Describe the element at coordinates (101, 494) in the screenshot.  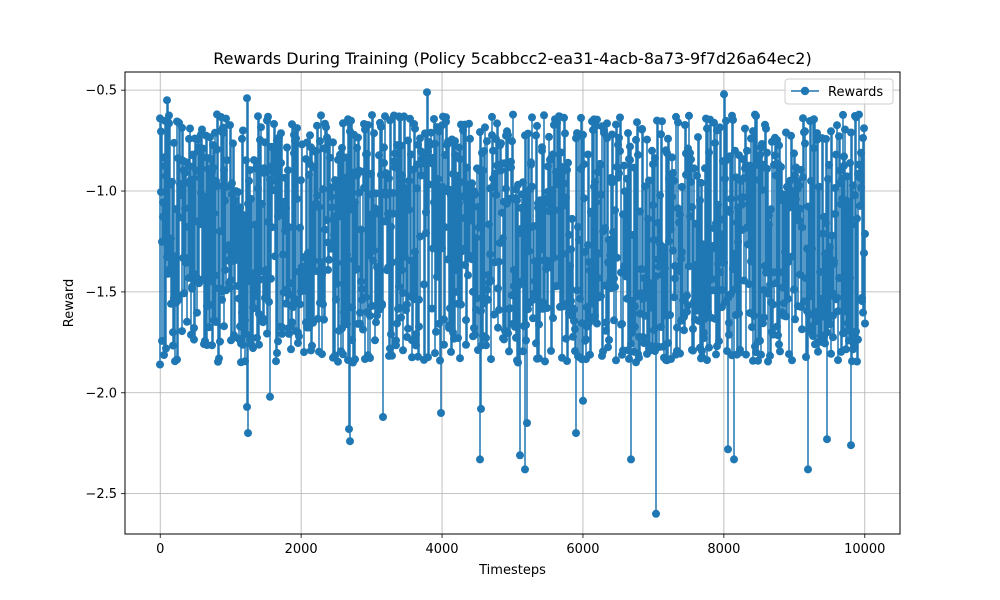
I see `y-tick-label: −2.5` at that location.